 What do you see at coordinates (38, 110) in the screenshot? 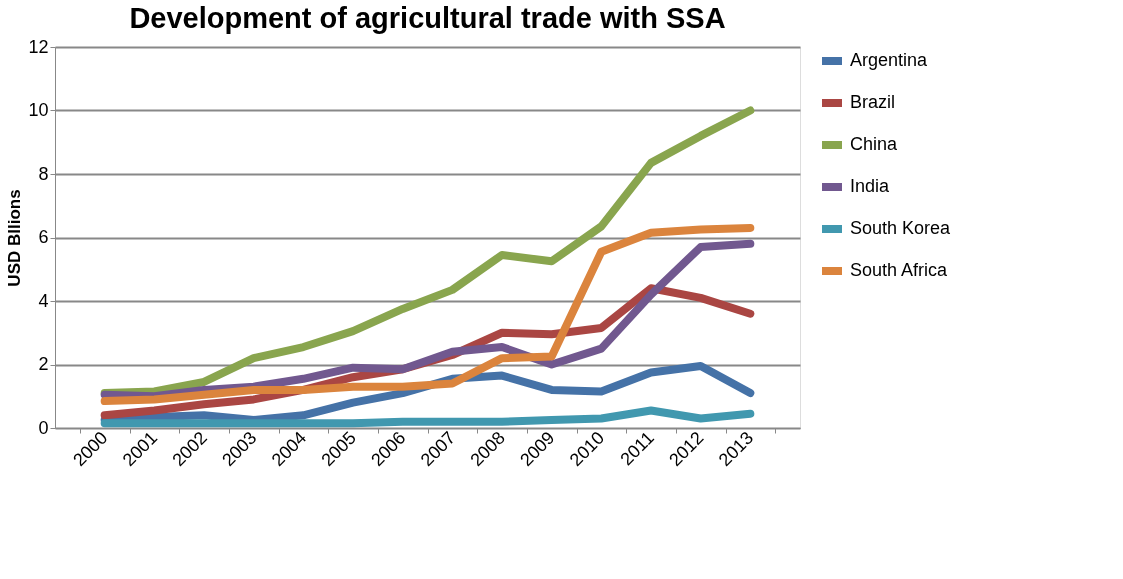
I see `y-tick-label: 10` at bounding box center [38, 110].